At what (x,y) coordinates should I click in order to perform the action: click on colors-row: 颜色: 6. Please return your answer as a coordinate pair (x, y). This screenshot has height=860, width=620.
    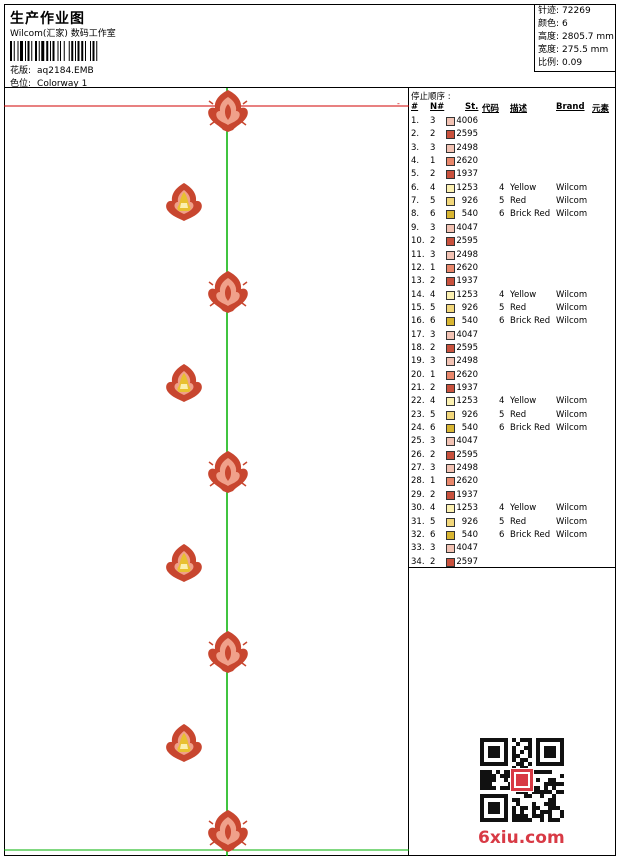
    Looking at the image, I should click on (577, 24).